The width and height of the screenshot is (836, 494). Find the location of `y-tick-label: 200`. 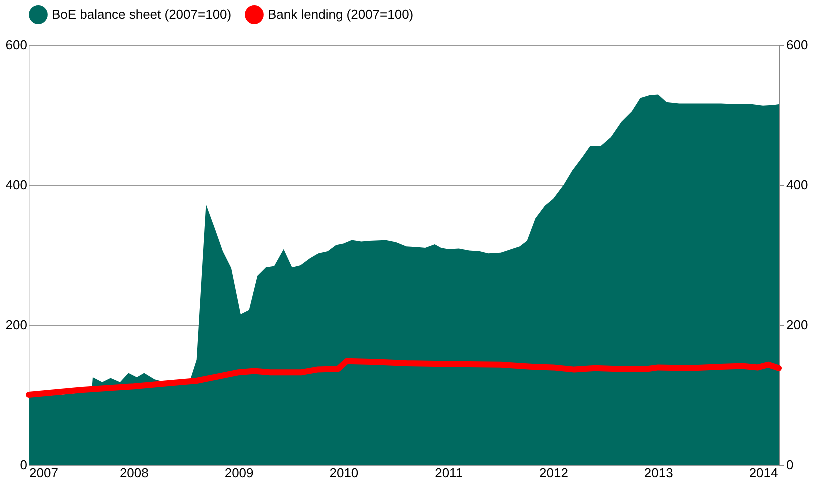

y-tick-label: 200 is located at coordinates (17, 325).